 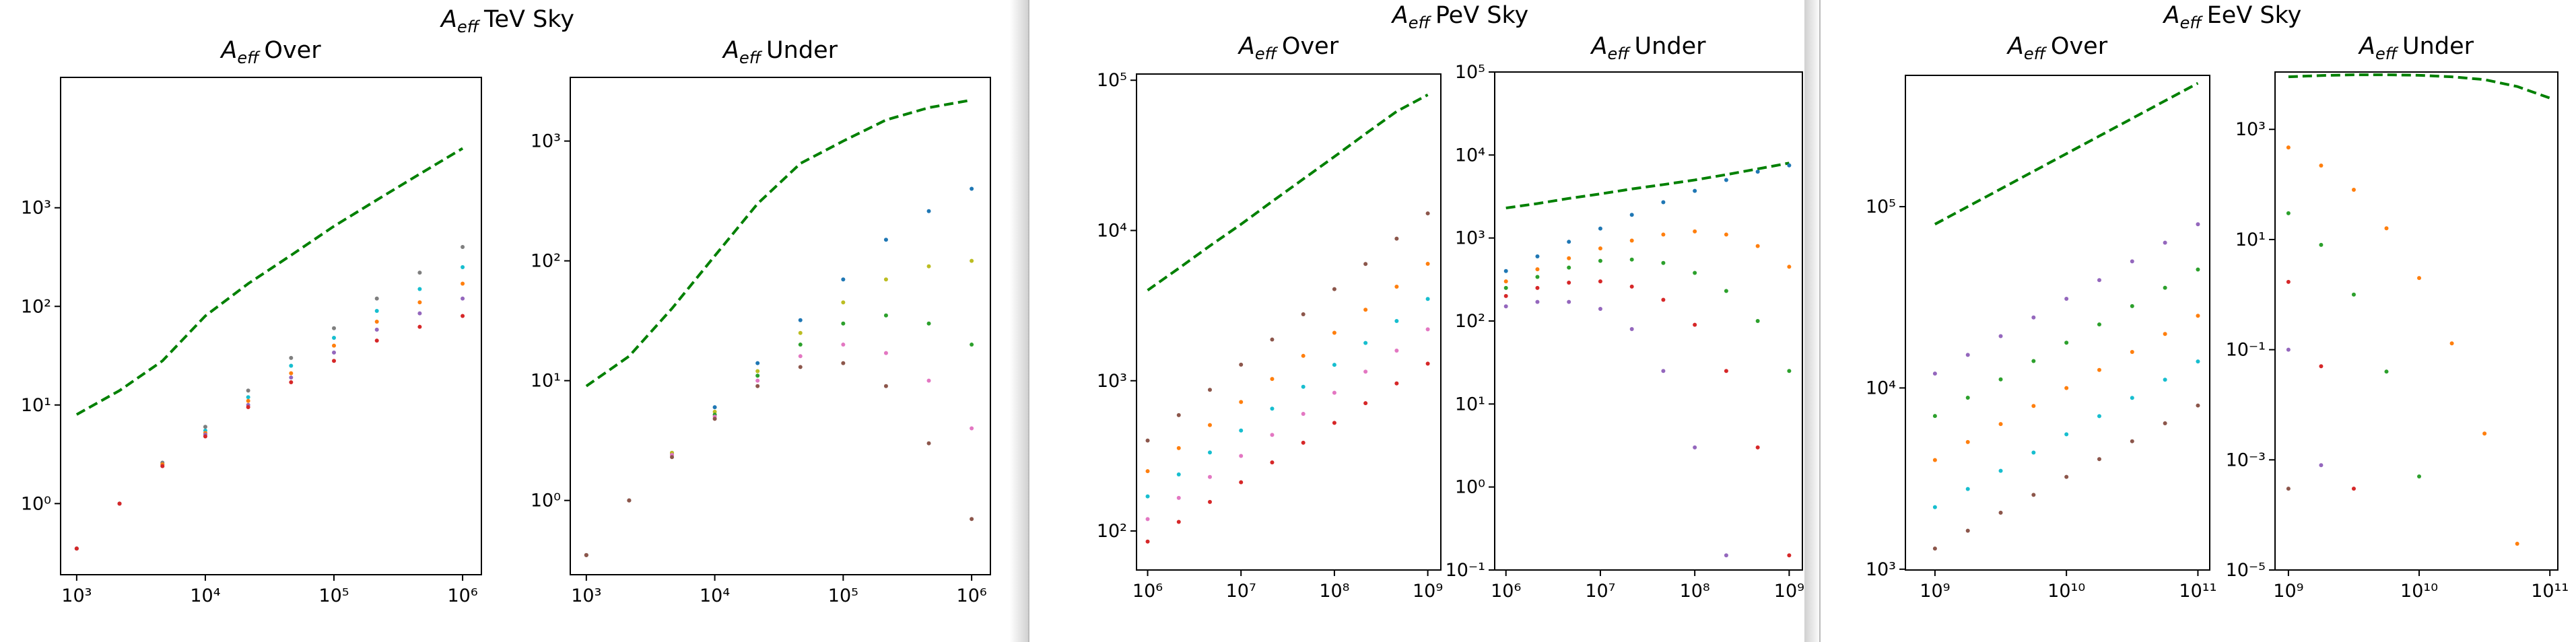 I want to click on x-tick-label: 10⁸, so click(x=1695, y=591).